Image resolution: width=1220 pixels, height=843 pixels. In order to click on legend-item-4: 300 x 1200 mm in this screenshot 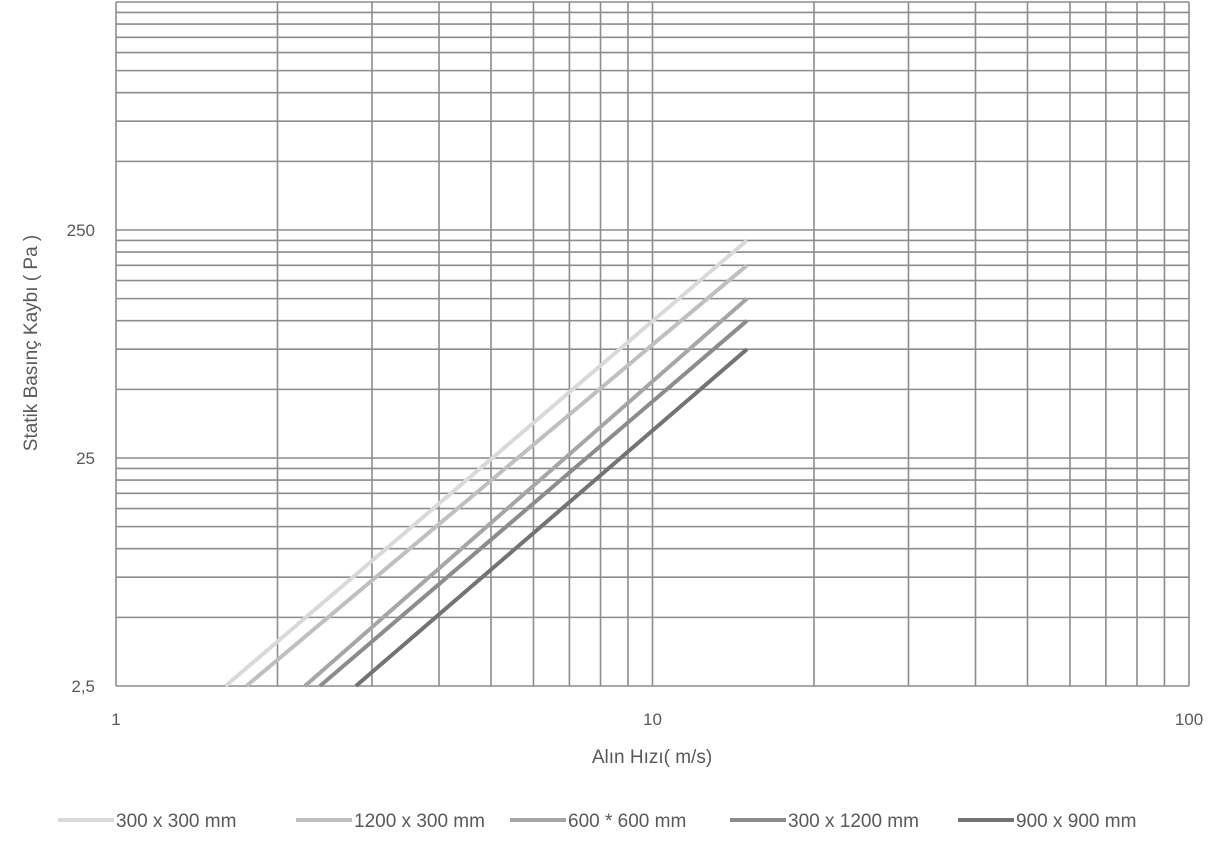, I will do `click(824, 821)`.